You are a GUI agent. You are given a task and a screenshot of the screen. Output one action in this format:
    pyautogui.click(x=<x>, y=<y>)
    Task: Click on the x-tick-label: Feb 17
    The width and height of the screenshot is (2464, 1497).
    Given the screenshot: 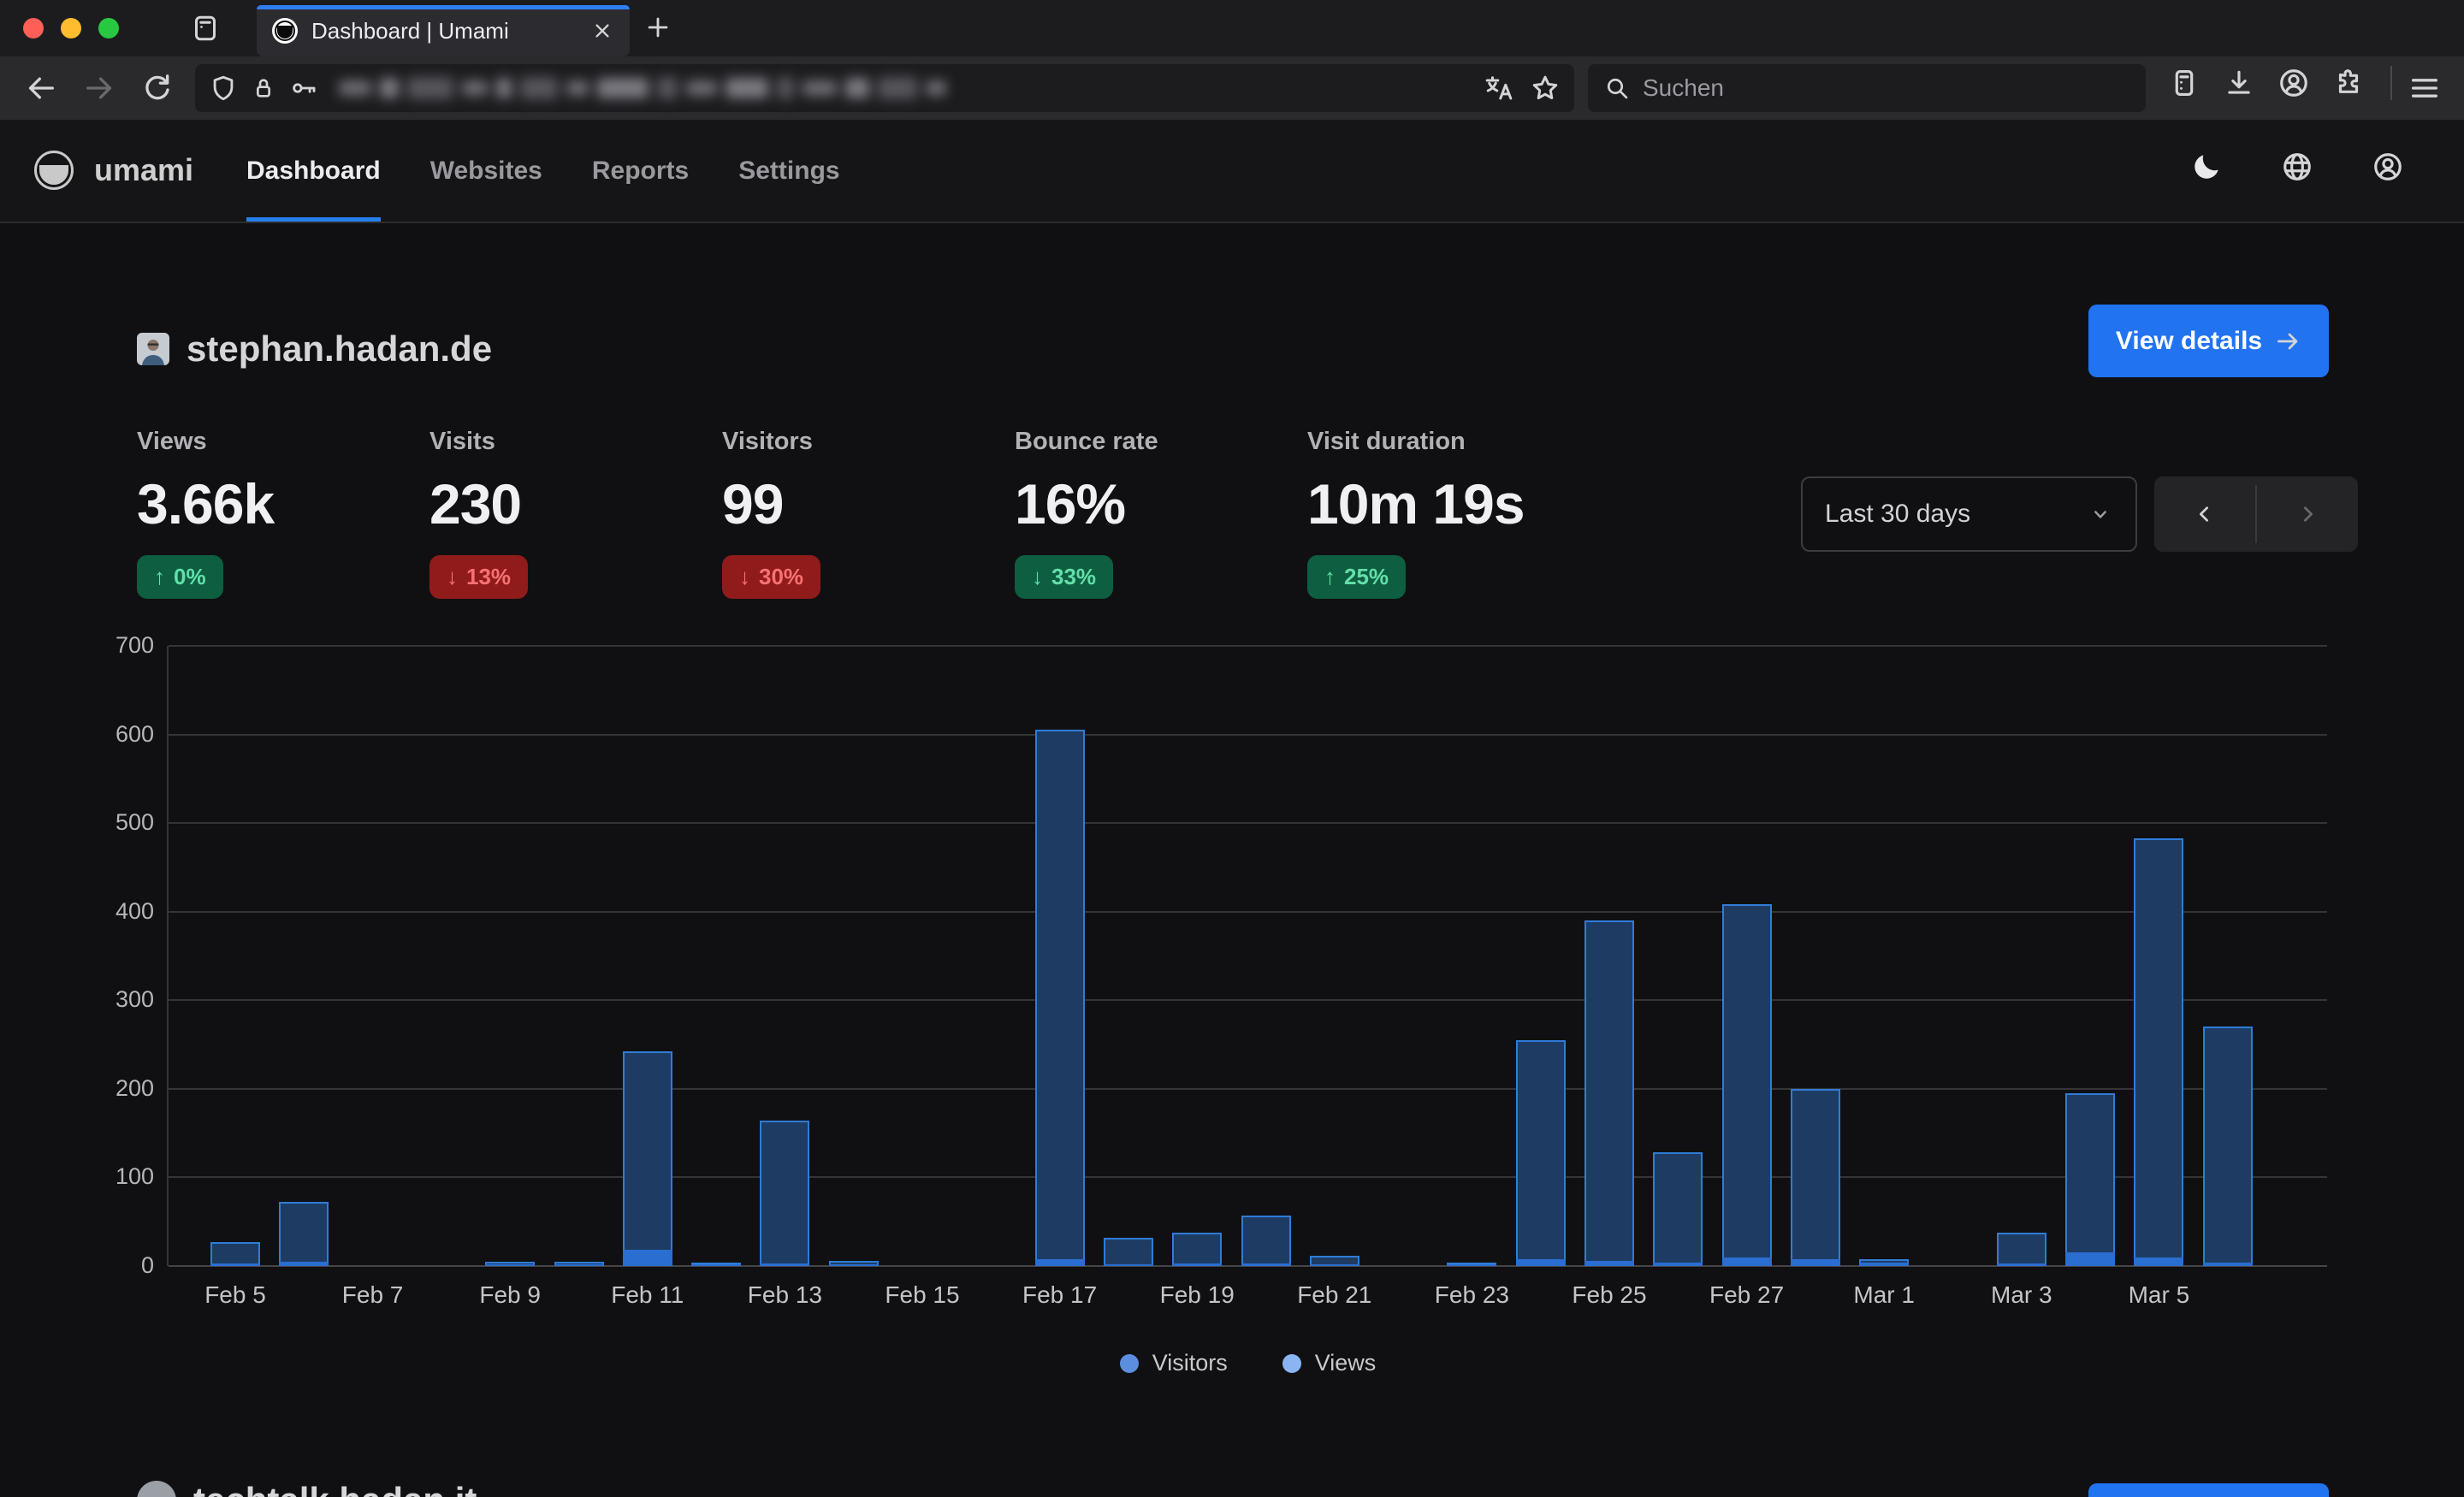 What is the action you would take?
    pyautogui.click(x=1060, y=1294)
    